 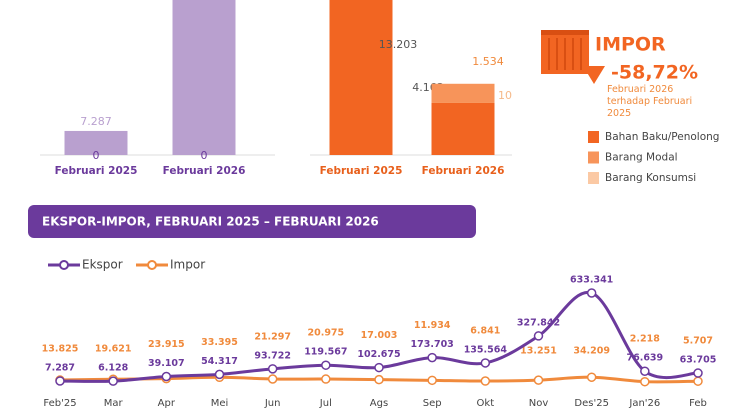 What do you see at coordinates (167, 403) in the screenshot?
I see `x-tick-label: Apr` at bounding box center [167, 403].